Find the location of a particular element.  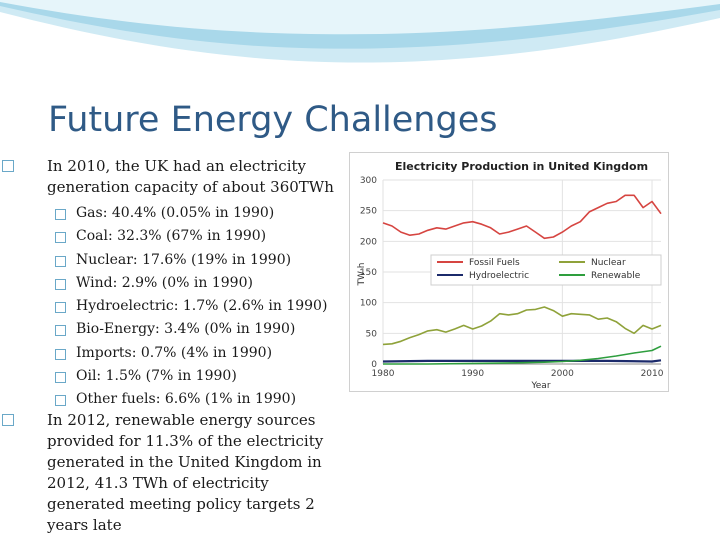

slide-title: Future Energy Challenges is located at coordinates (273, 120).